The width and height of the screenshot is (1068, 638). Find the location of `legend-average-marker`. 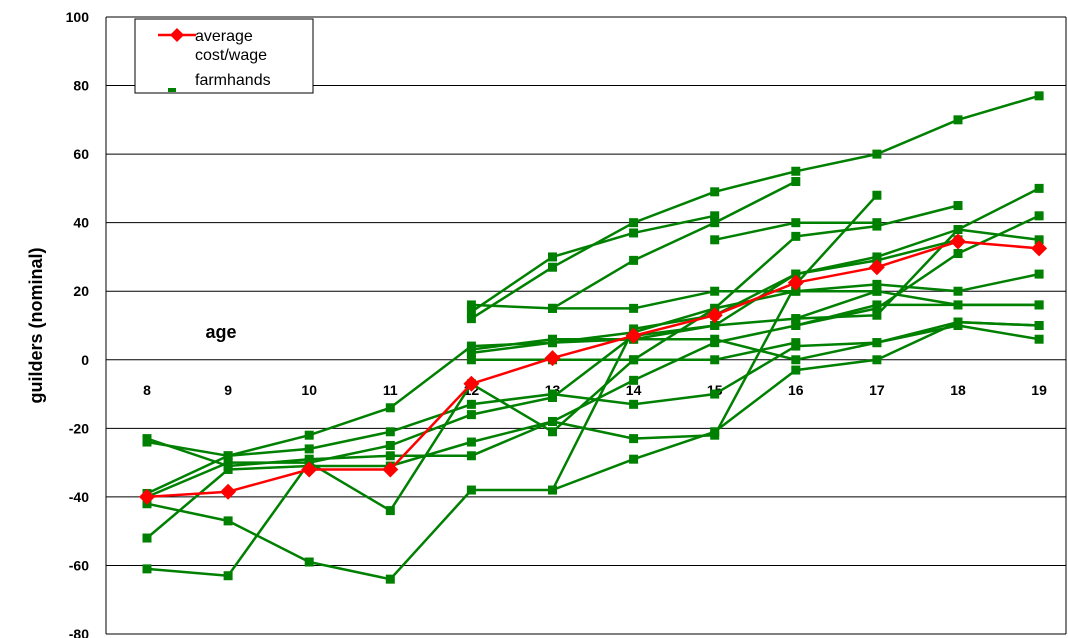

legend-average-marker is located at coordinates (177, 35).